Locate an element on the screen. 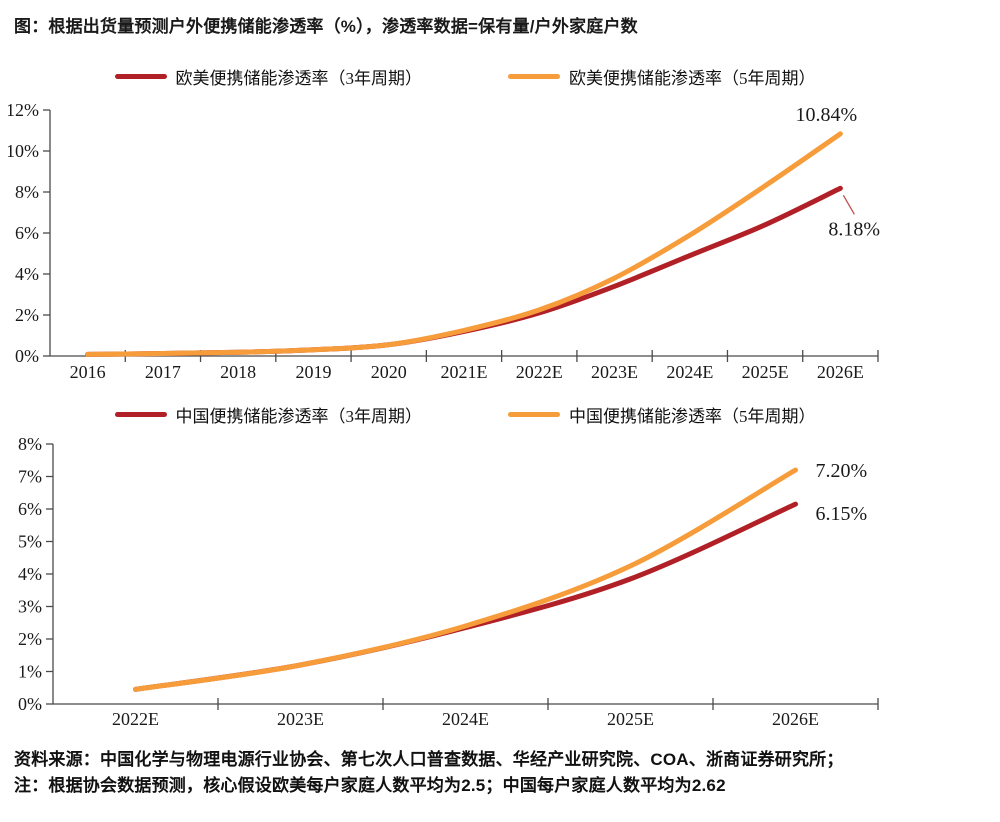 The height and width of the screenshot is (822, 1000). legend-item-europe-5yr: 欧美便携储能渗透率（5年周期） is located at coordinates (662, 76).